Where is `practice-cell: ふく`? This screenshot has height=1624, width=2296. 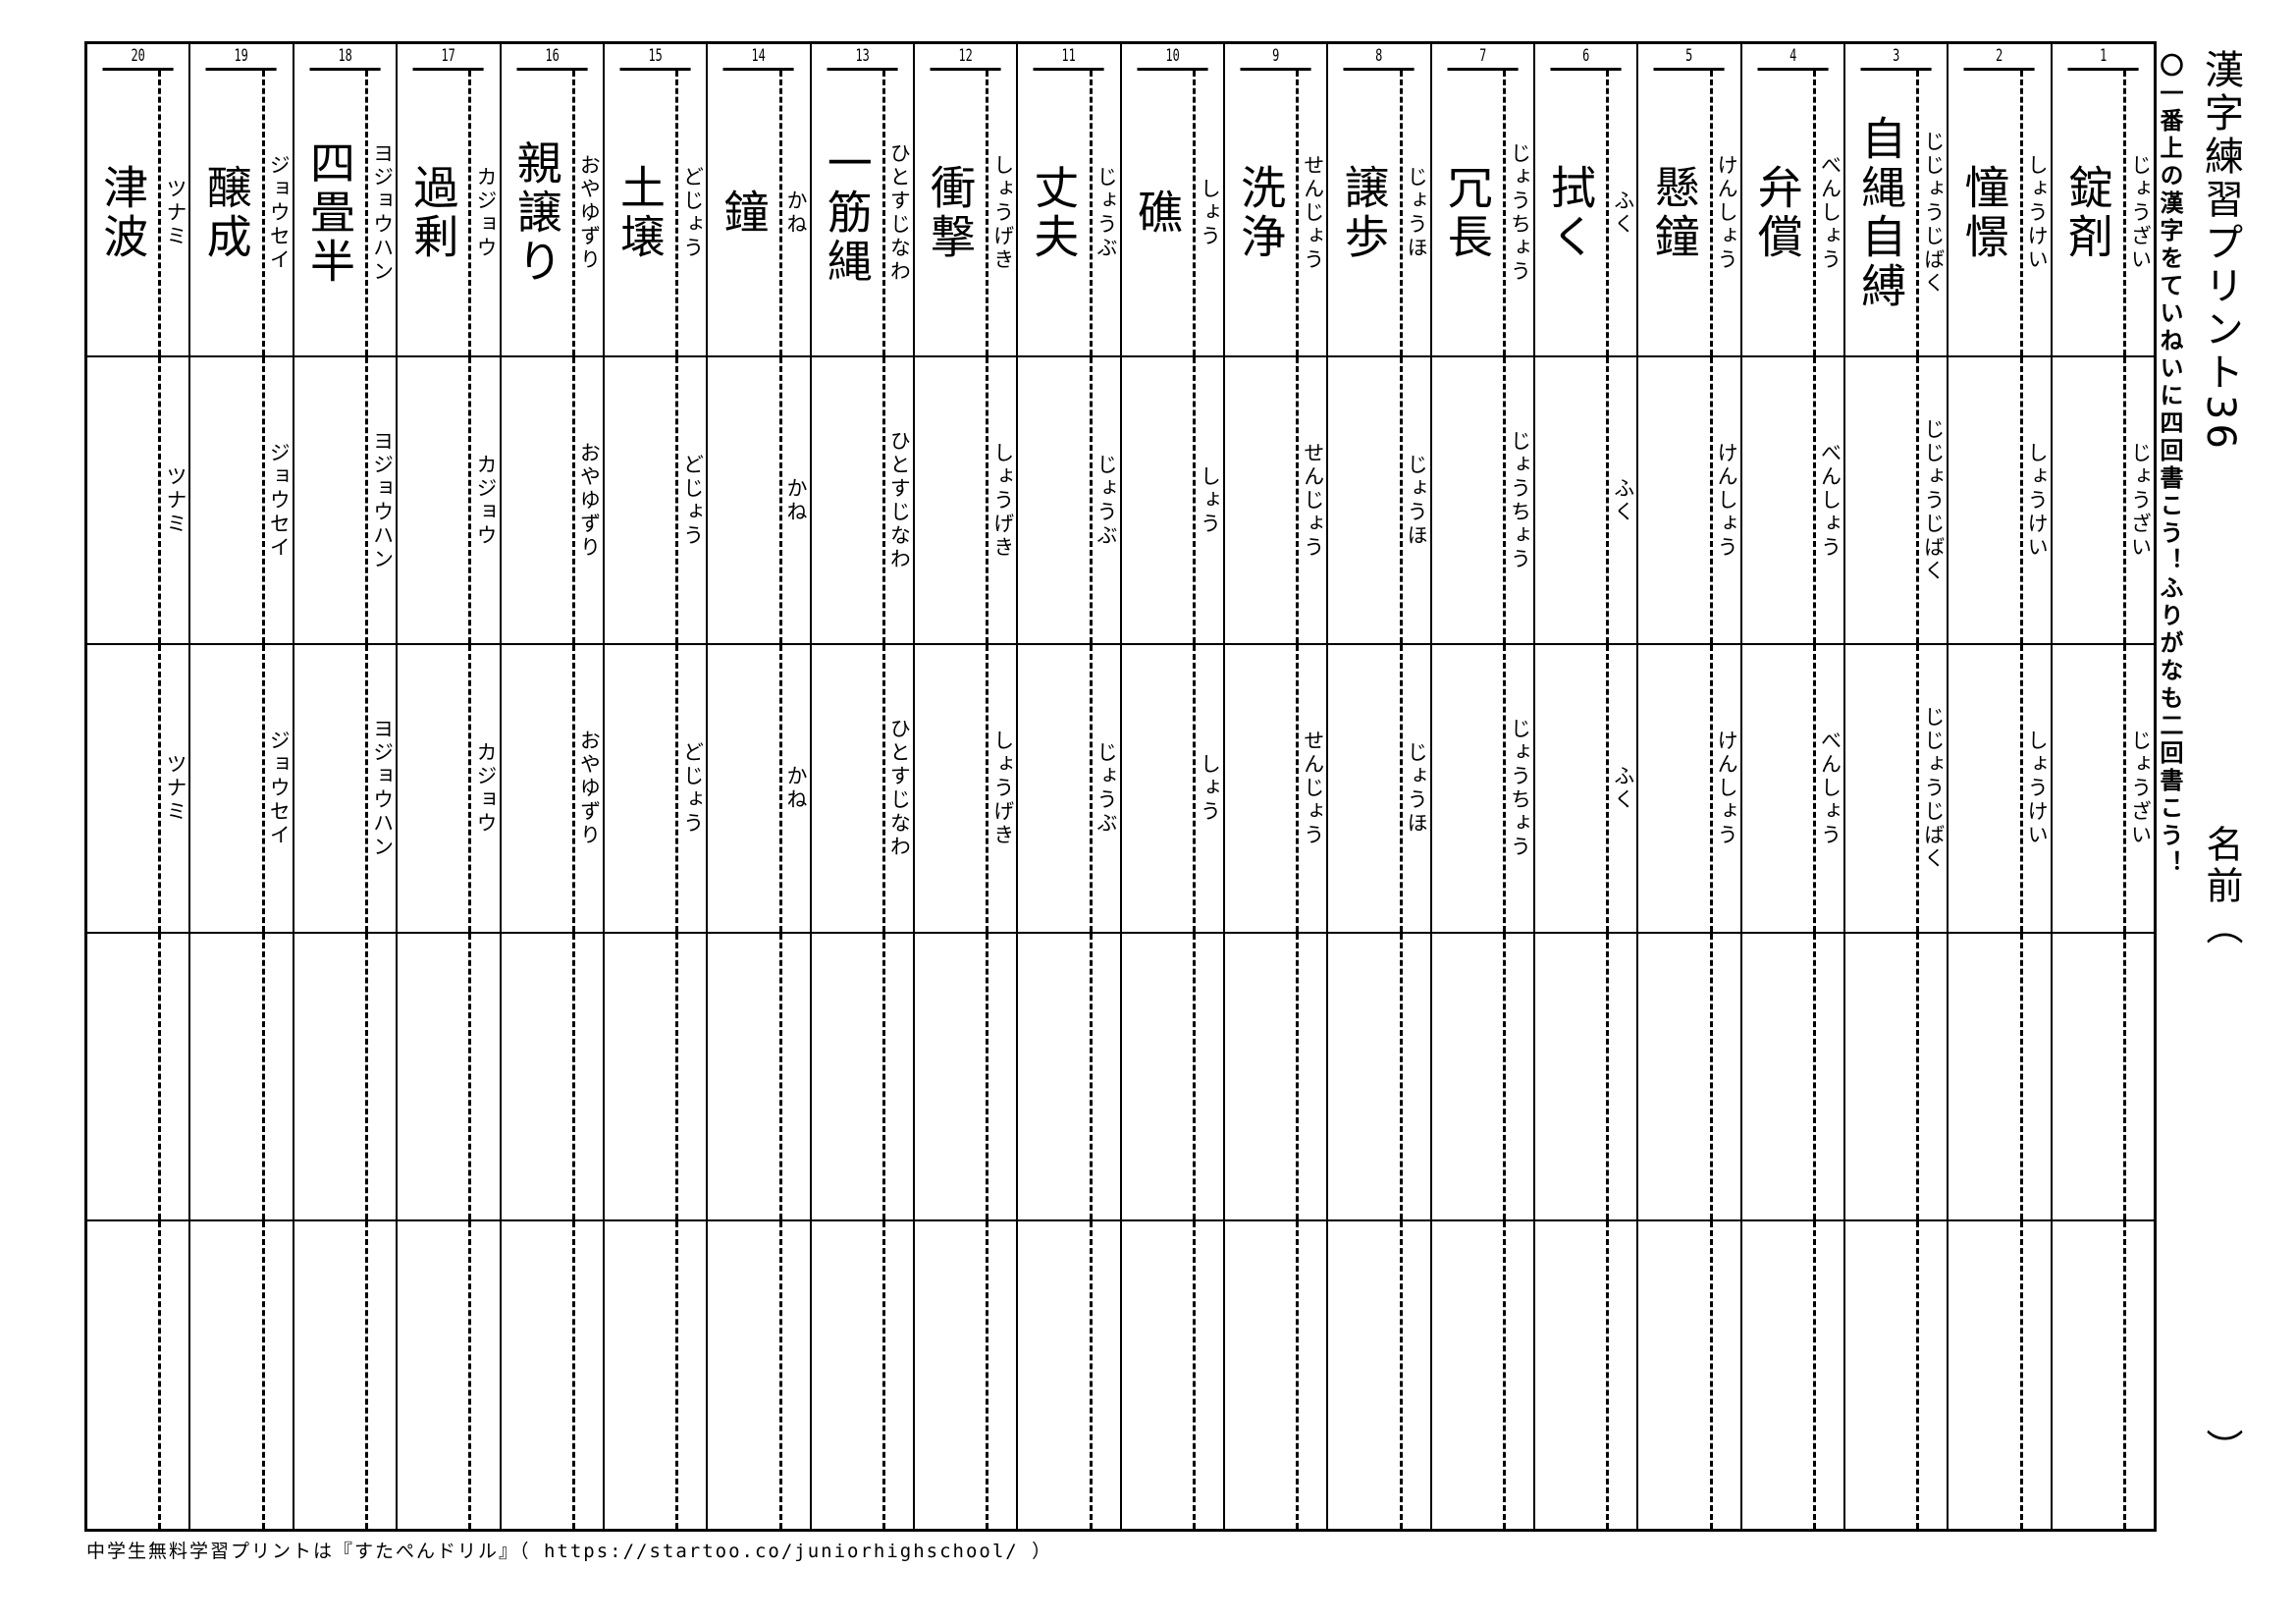
practice-cell: ふく is located at coordinates (1586, 501).